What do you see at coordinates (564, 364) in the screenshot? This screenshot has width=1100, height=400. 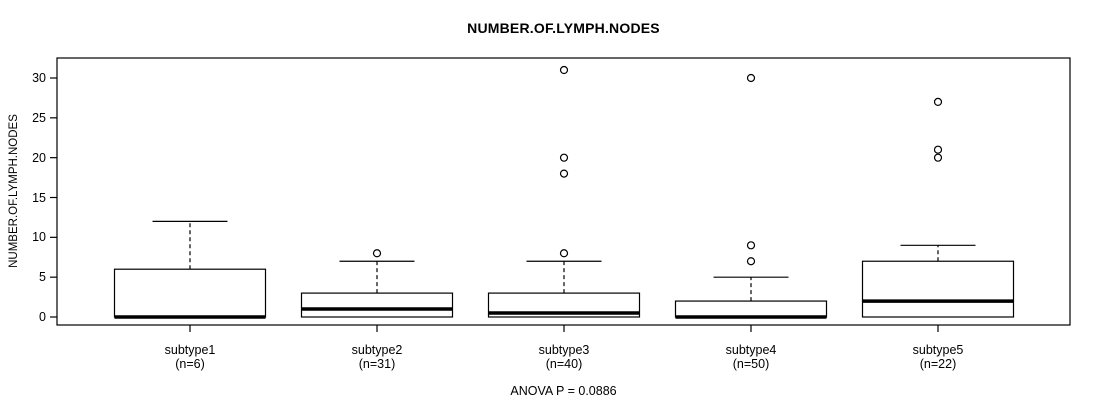 I see `x-group-sublabel: (n=40)` at bounding box center [564, 364].